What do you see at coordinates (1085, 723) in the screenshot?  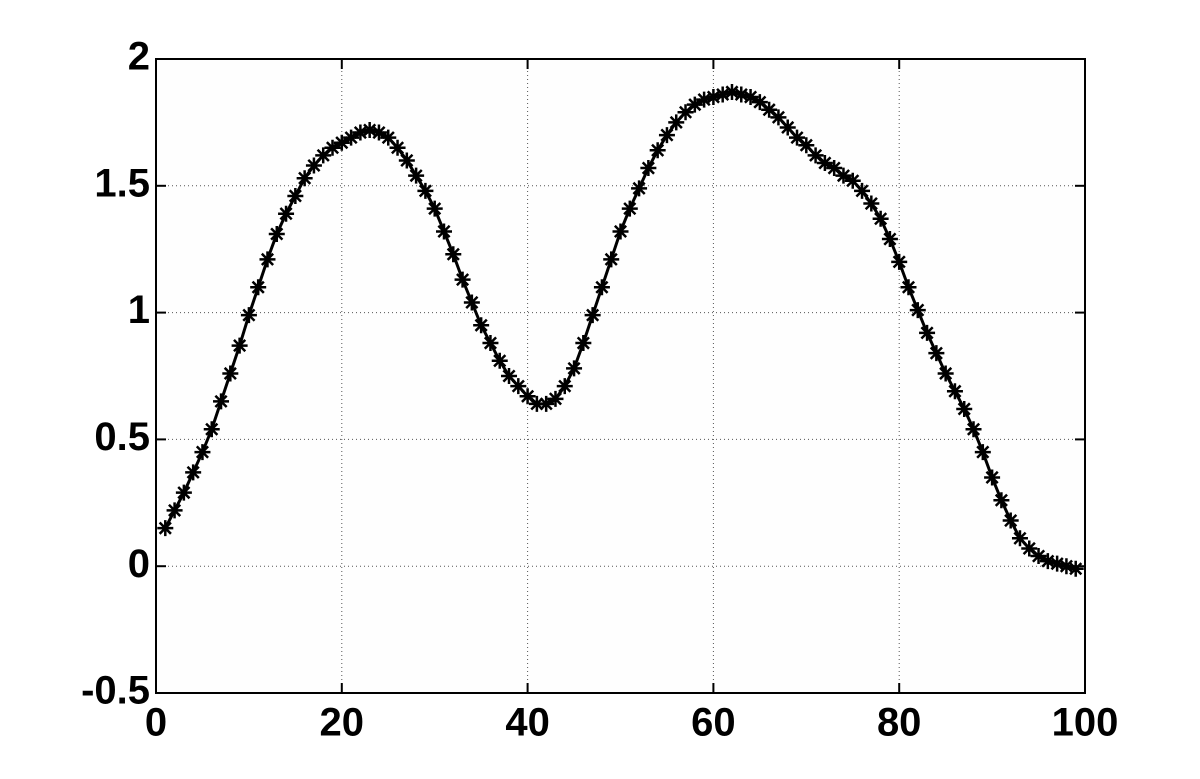 I see `x-tick-label: 100` at bounding box center [1085, 723].